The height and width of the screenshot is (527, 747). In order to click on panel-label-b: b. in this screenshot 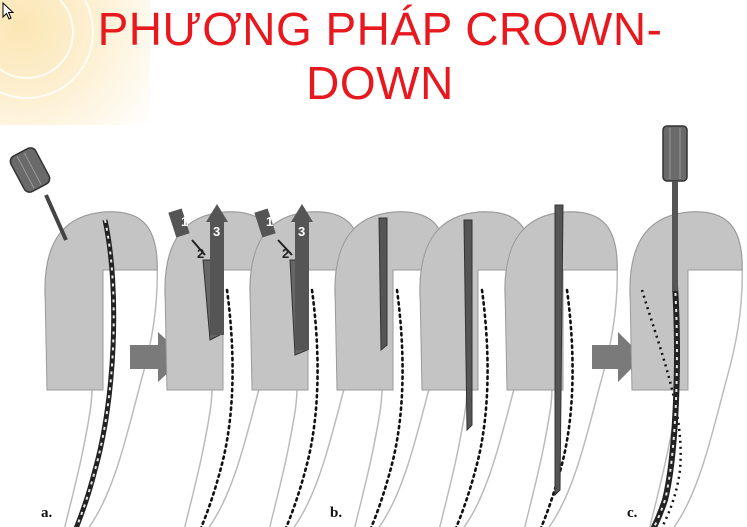, I will do `click(336, 513)`.